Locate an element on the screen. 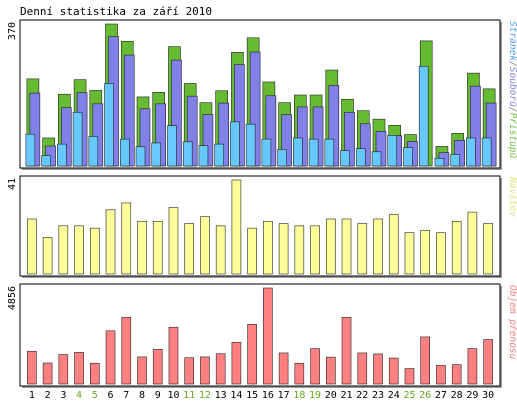  x-tick-day-8: 8 is located at coordinates (142, 395).